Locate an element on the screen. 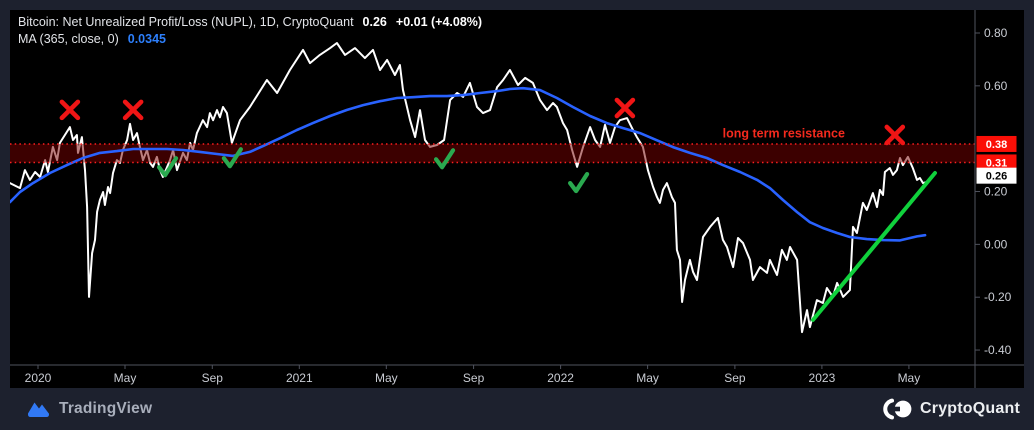 This screenshot has height=430, width=1034. price-badge-label: 0.31 is located at coordinates (996, 163).